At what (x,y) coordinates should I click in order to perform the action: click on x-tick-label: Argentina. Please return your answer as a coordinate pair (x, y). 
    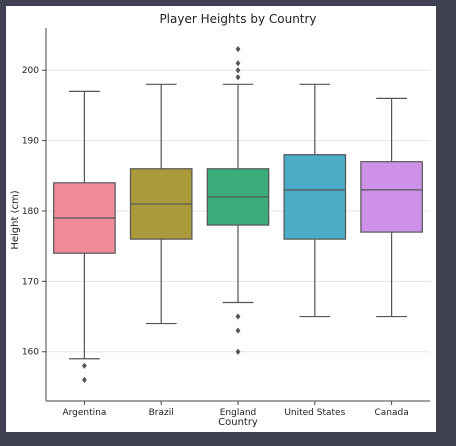
    Looking at the image, I should click on (84, 413).